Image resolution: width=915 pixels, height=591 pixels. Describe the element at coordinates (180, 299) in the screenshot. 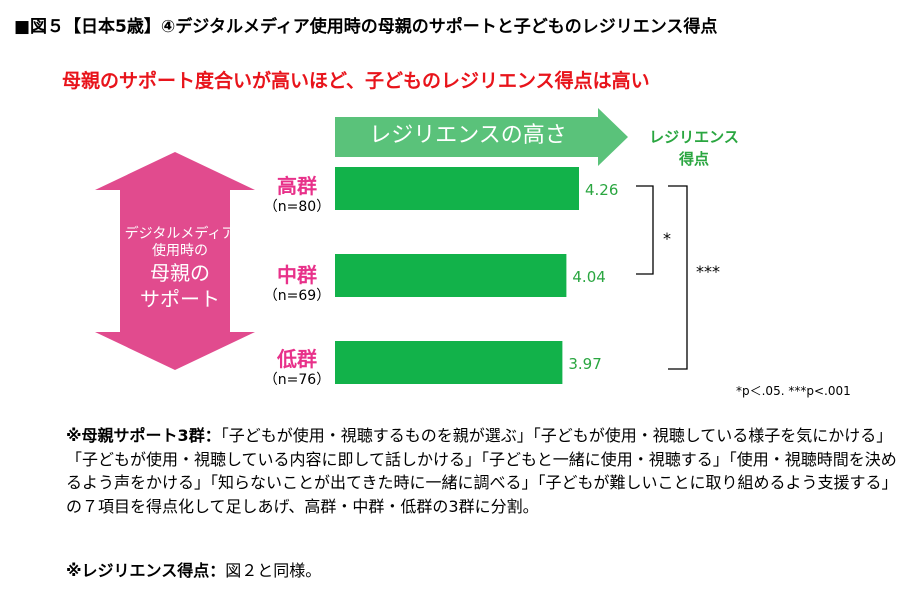

I see `support-arrow-line4: サポート` at that location.